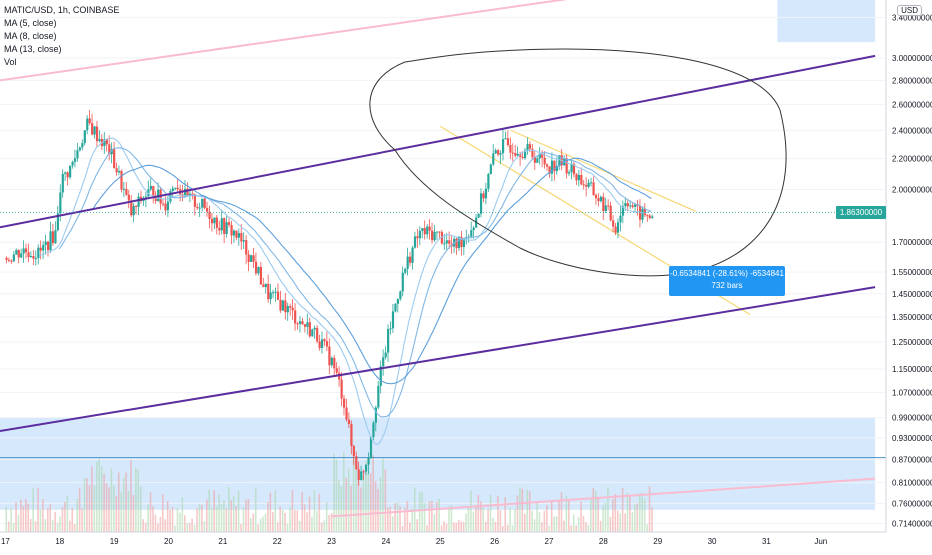  Describe the element at coordinates (30, 23) in the screenshot. I see `legend-ma5: MA (5, close)` at that location.